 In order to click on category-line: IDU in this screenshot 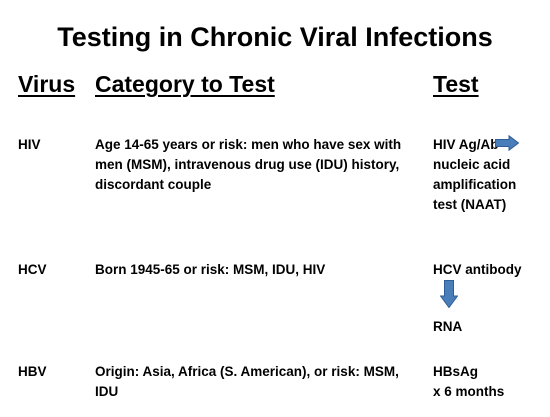, I will do `click(107, 391)`.